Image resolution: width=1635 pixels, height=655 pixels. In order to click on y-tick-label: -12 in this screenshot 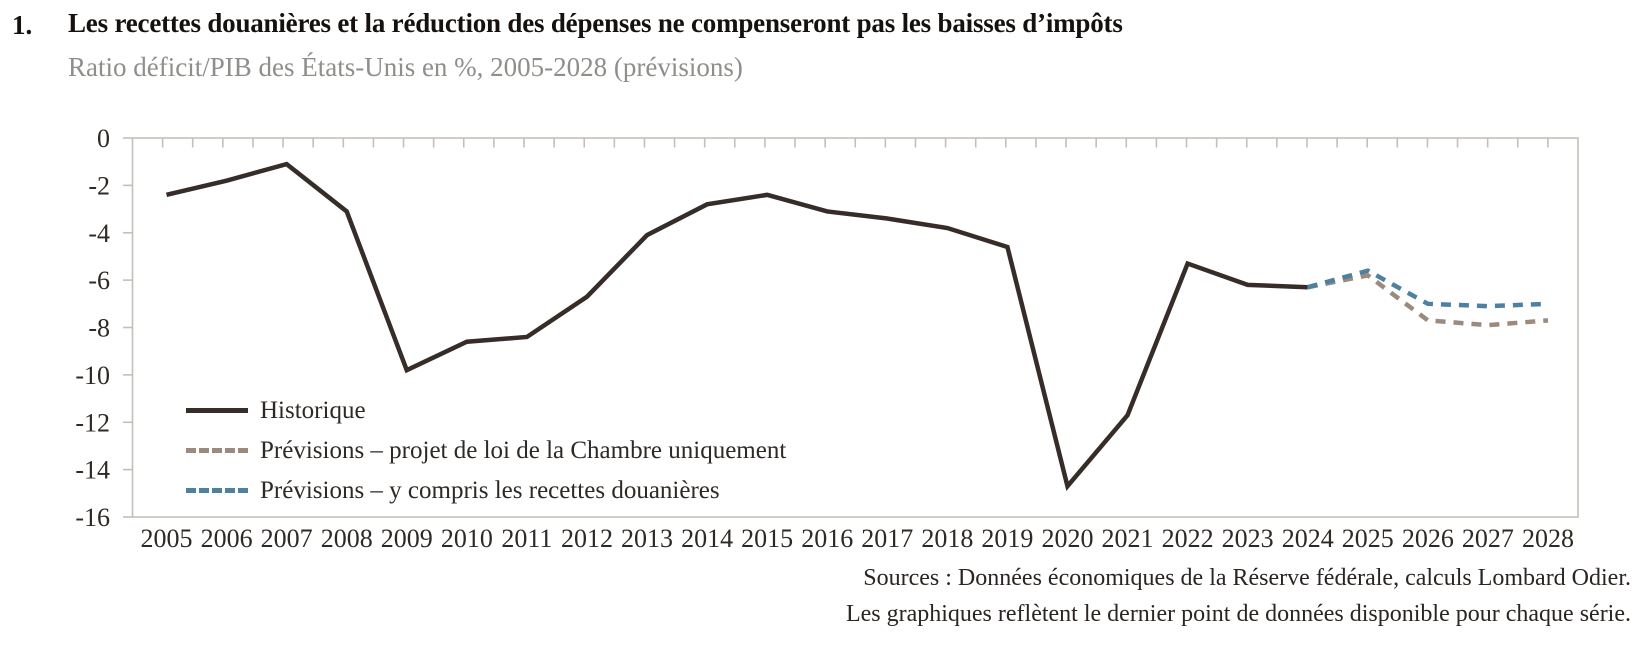, I will do `click(92, 422)`.